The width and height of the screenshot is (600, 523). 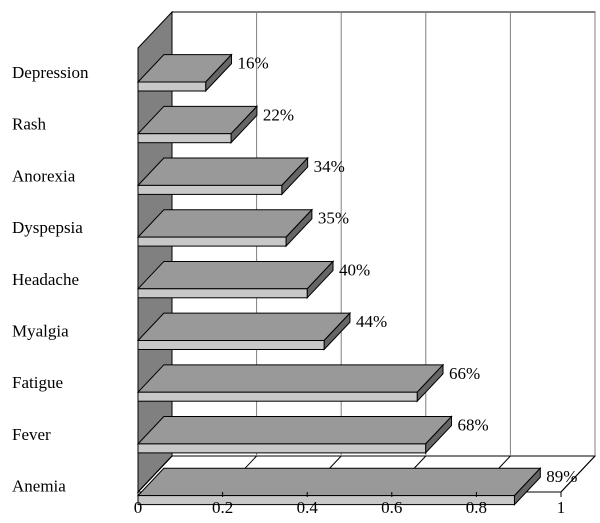 What do you see at coordinates (29, 124) in the screenshot?
I see `category-label: Rash` at bounding box center [29, 124].